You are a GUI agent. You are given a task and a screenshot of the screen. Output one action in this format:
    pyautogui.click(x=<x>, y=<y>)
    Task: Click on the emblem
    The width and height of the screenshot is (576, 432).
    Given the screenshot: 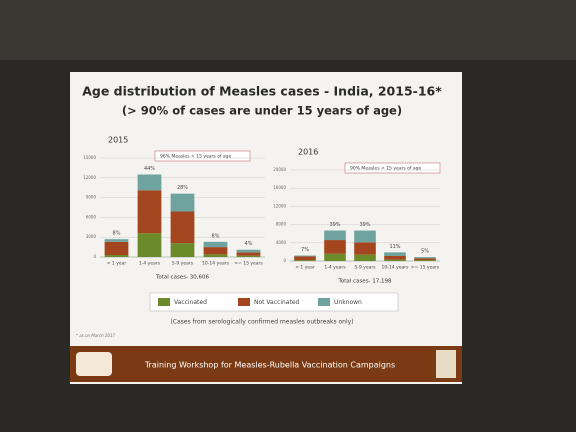 What is the action you would take?
    pyautogui.click(x=446, y=364)
    